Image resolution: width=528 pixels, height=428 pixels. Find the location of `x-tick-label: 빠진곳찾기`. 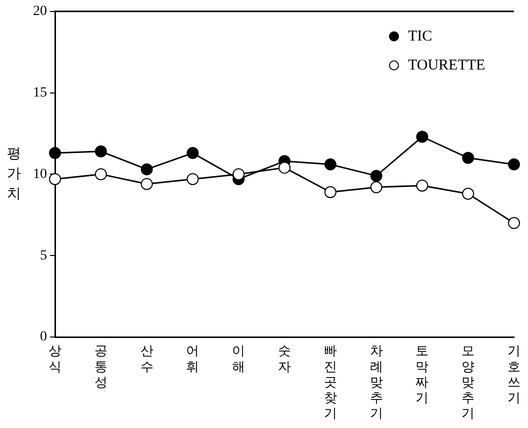

x-tick-label: 빠진곳찾기 is located at coordinates (330, 382).